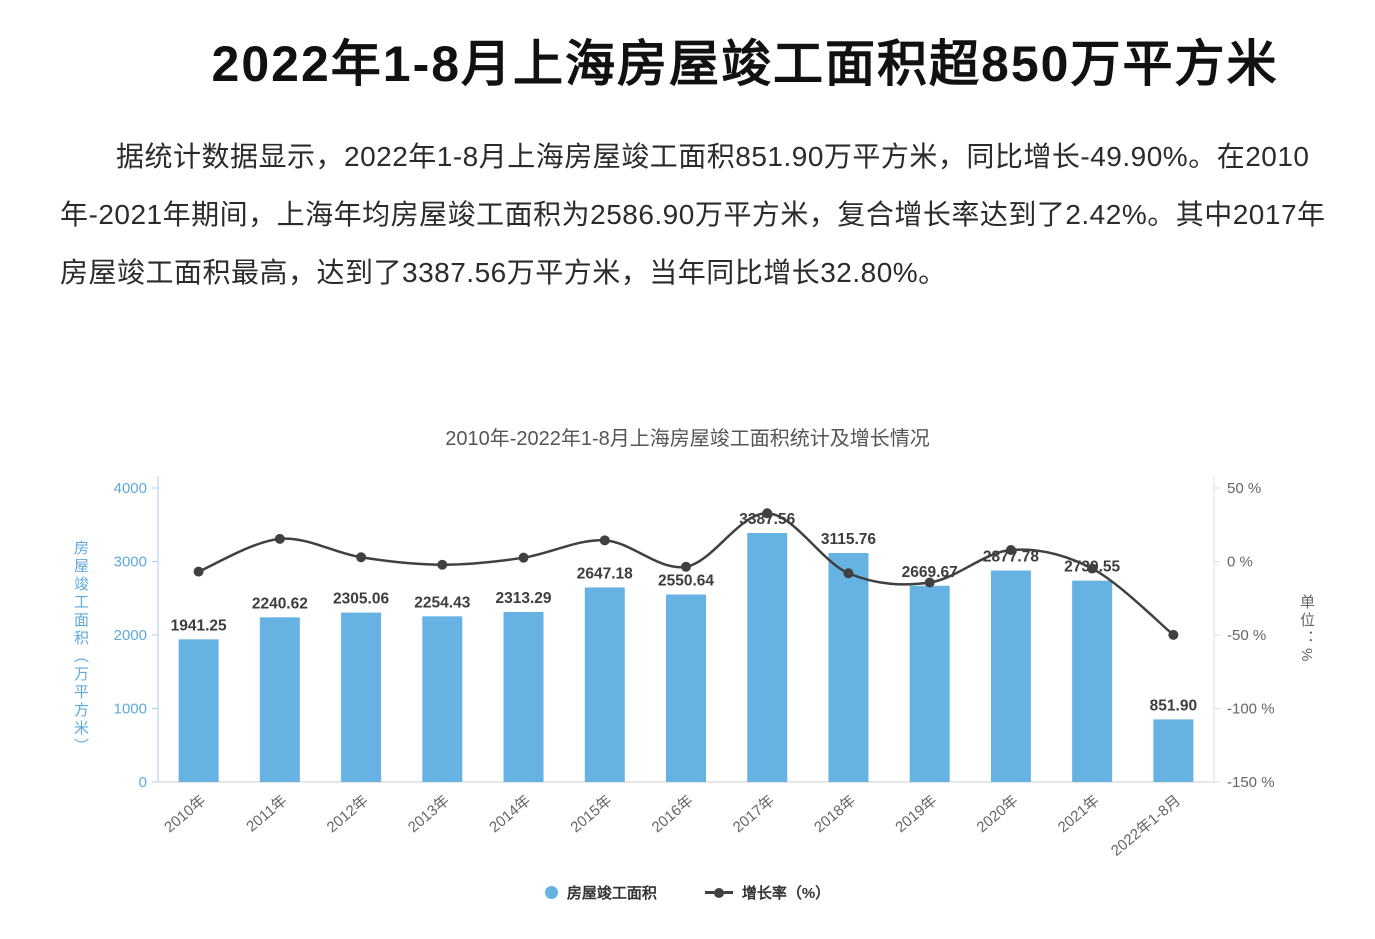 This screenshot has width=1375, height=939. Describe the element at coordinates (687, 439) in the screenshot. I see `chart-title: 2010年-2022年1-8月上海房屋竣工面积统计及增长情况` at that location.